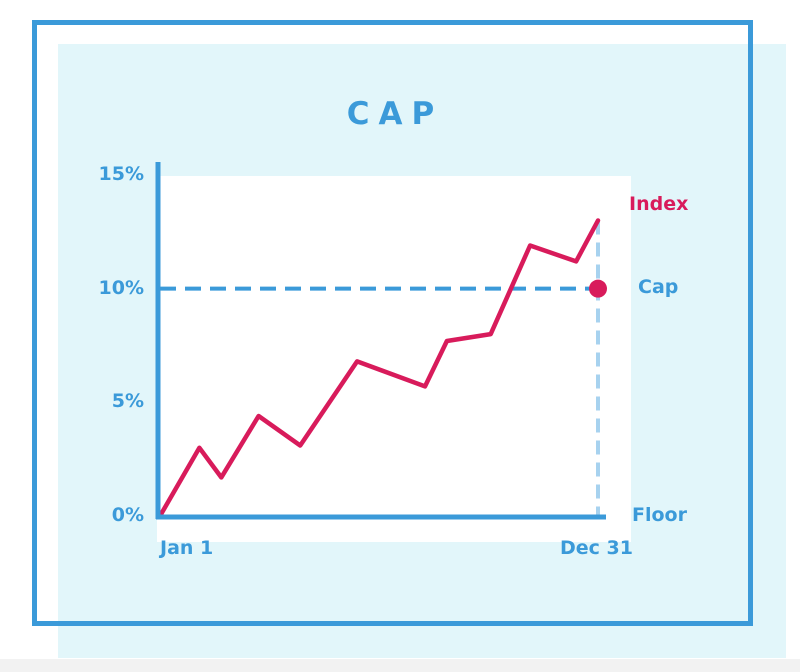 Image resolution: width=800 pixels, height=672 pixels. I want to click on y-tick-label-15: 15%, so click(121, 174).